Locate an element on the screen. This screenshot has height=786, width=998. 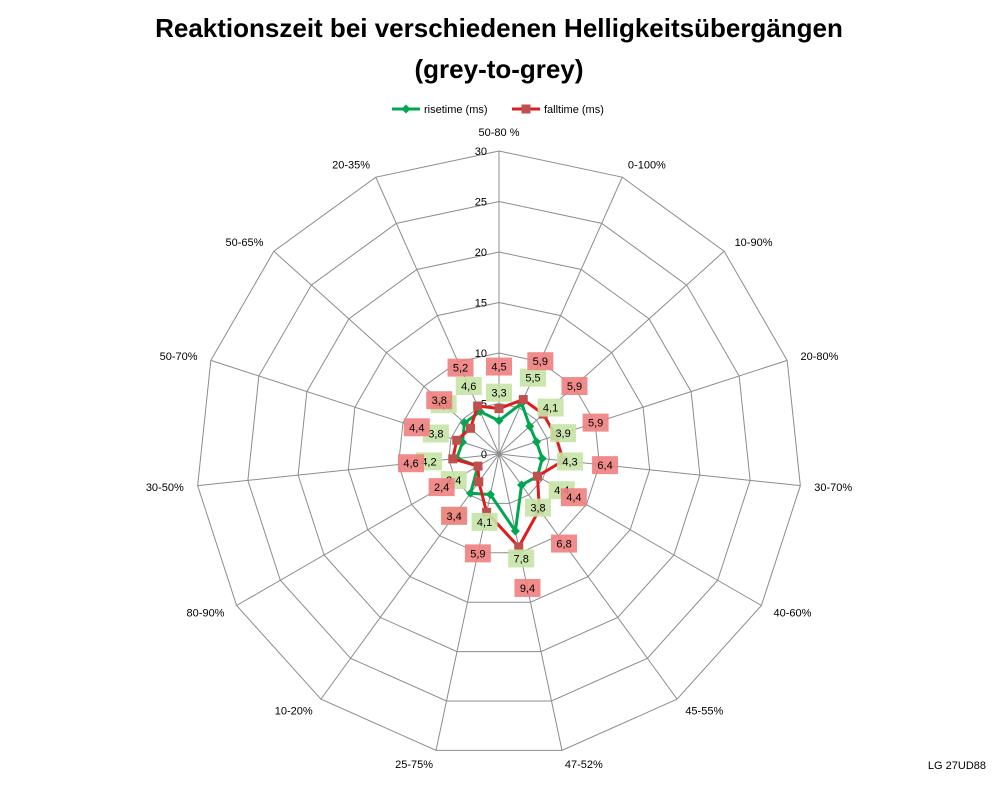
data-label-text: 3,4 is located at coordinates (453, 517).